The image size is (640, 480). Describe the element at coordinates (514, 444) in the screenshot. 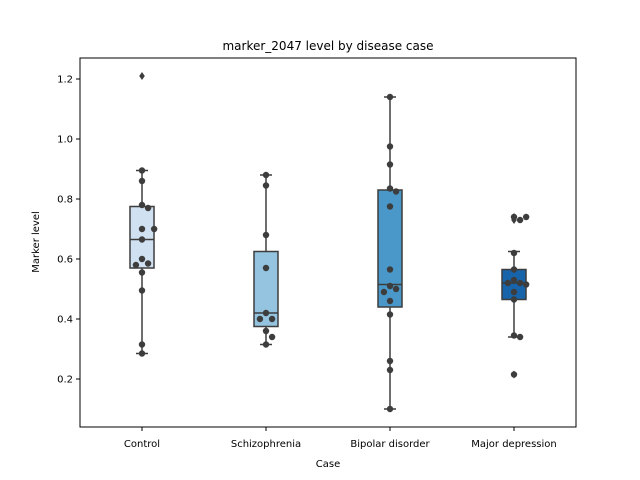

I see `x-tick-label: Major depression` at that location.